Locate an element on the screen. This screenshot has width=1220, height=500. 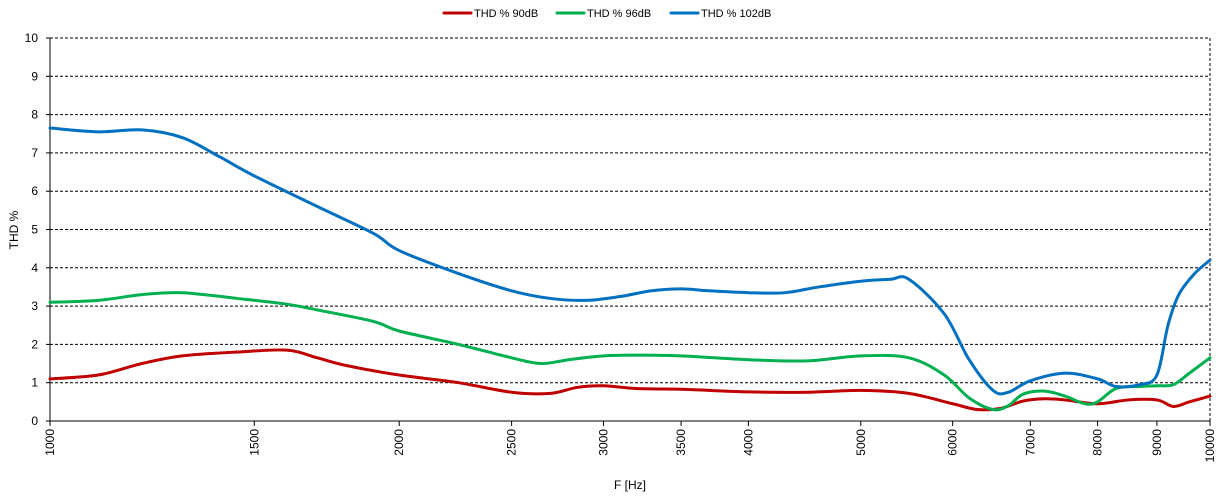
x-tick-label: 1000 is located at coordinates (50, 442).